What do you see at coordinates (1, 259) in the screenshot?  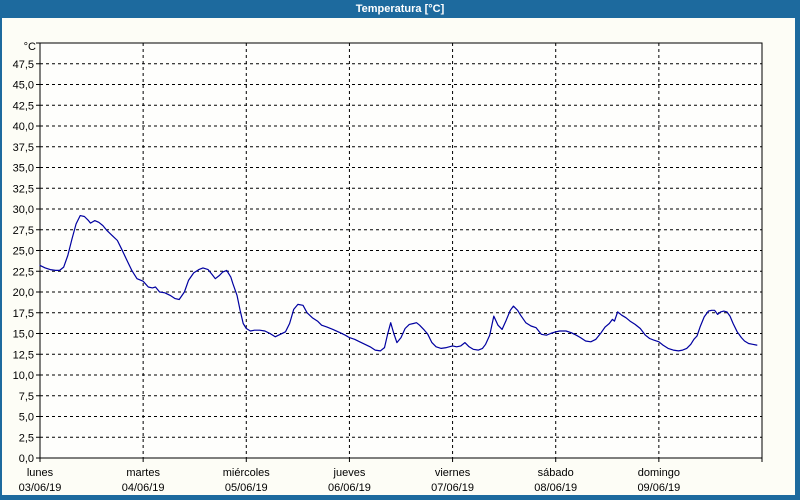 I see `window-frame-left` at bounding box center [1, 259].